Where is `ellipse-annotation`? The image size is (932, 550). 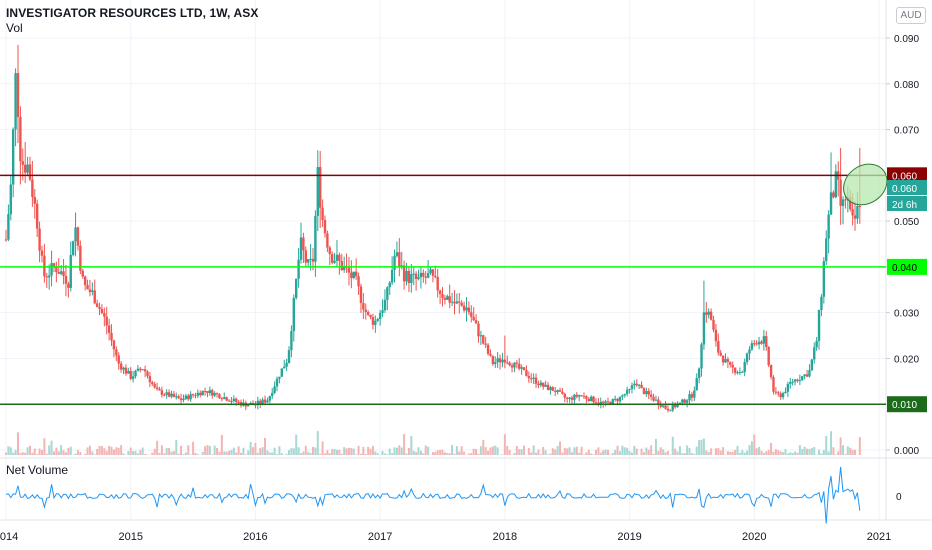
ellipse-annotation is located at coordinates (865, 184).